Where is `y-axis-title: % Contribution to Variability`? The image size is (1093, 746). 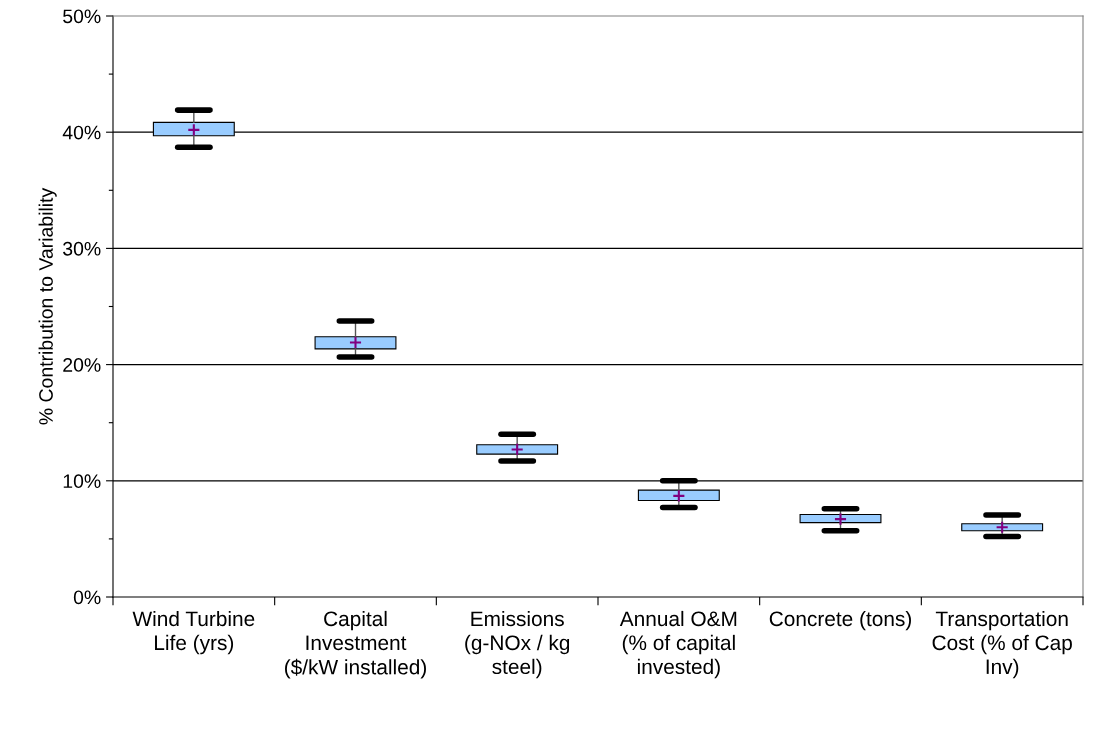
y-axis-title: % Contribution to Variability is located at coordinates (47, 306).